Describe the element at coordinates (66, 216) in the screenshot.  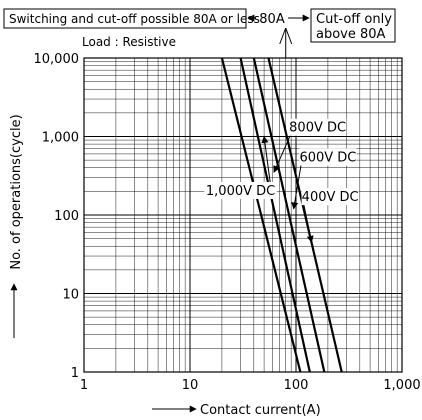
I see `y-tick-label: 100` at that location.